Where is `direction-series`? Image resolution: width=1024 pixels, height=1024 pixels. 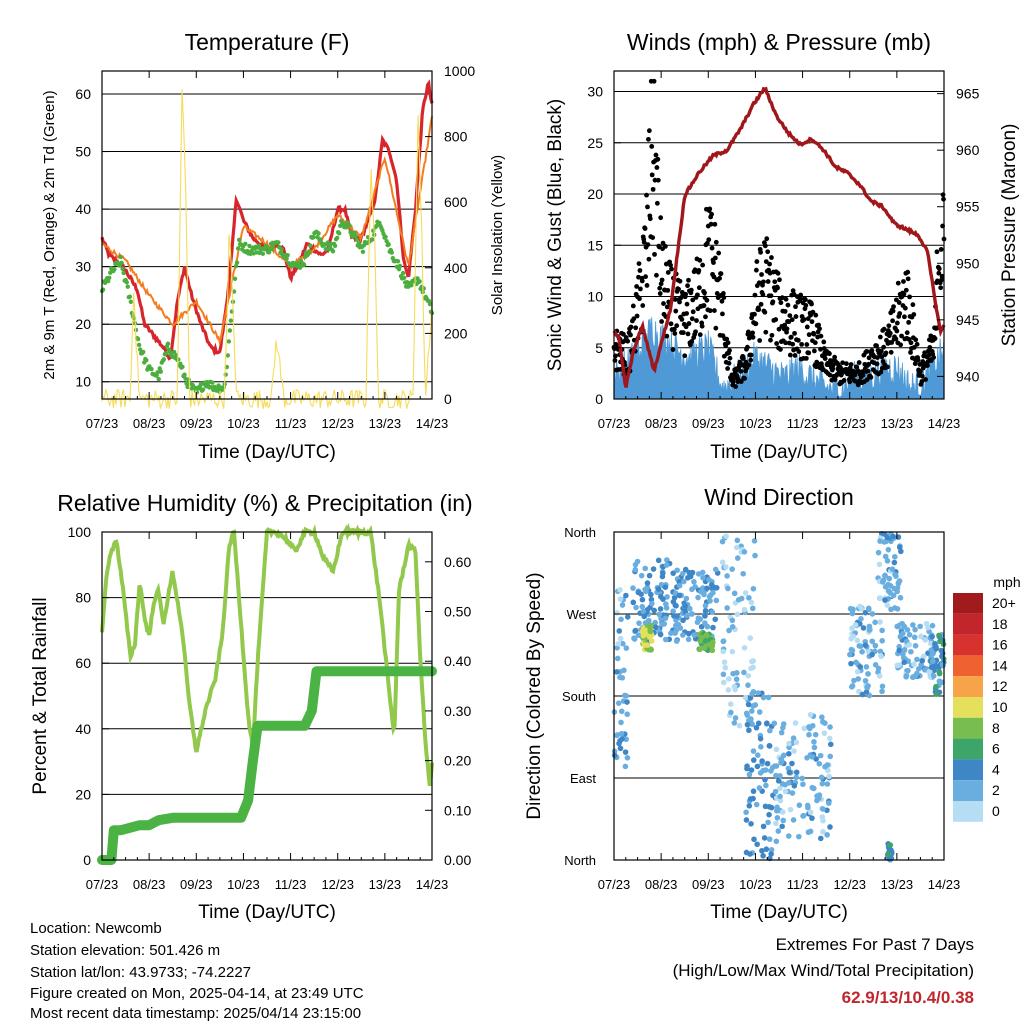 direction-series is located at coordinates (779, 697).